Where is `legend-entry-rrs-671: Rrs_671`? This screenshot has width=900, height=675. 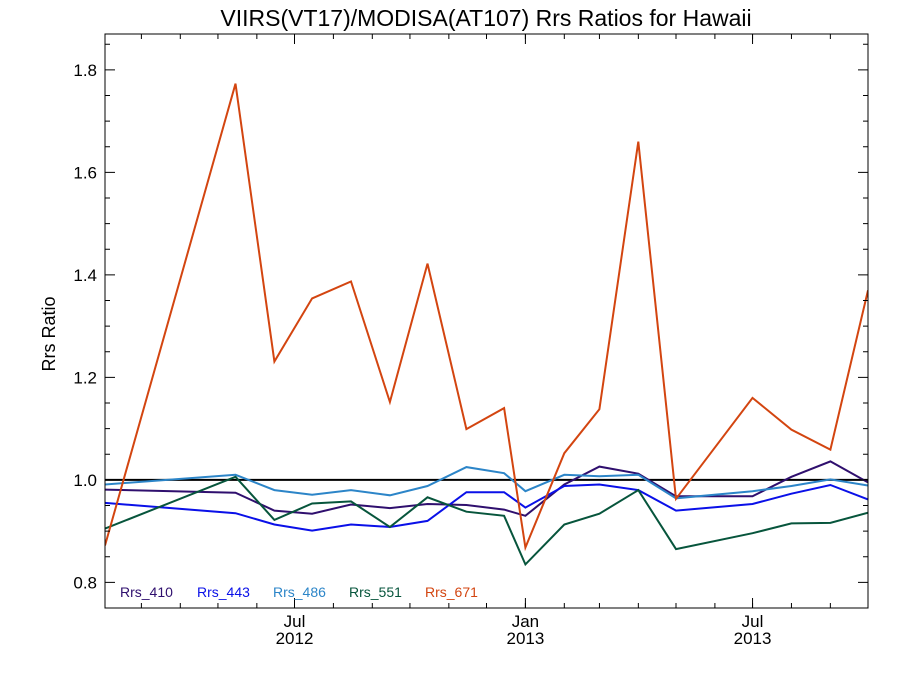 legend-entry-rrs-671: Rrs_671 is located at coordinates (451, 592).